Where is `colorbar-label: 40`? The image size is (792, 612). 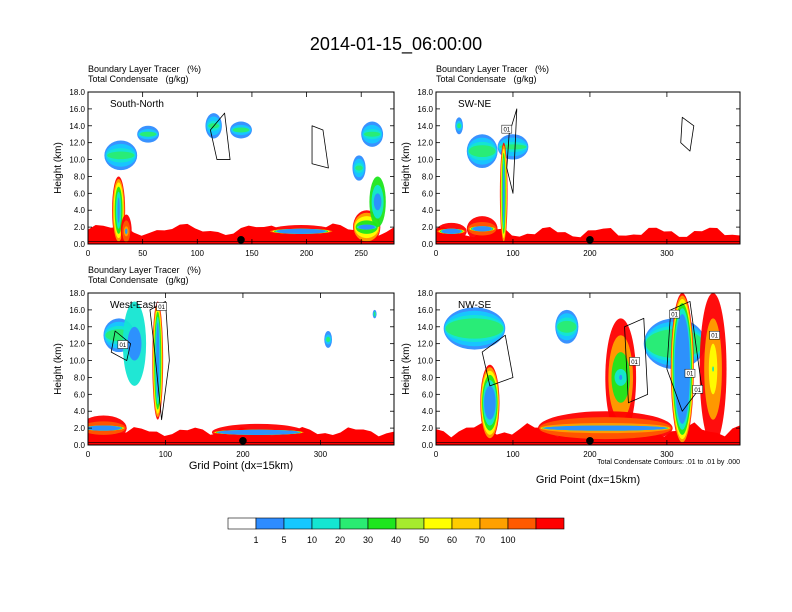 colorbar-label: 40 is located at coordinates (396, 540).